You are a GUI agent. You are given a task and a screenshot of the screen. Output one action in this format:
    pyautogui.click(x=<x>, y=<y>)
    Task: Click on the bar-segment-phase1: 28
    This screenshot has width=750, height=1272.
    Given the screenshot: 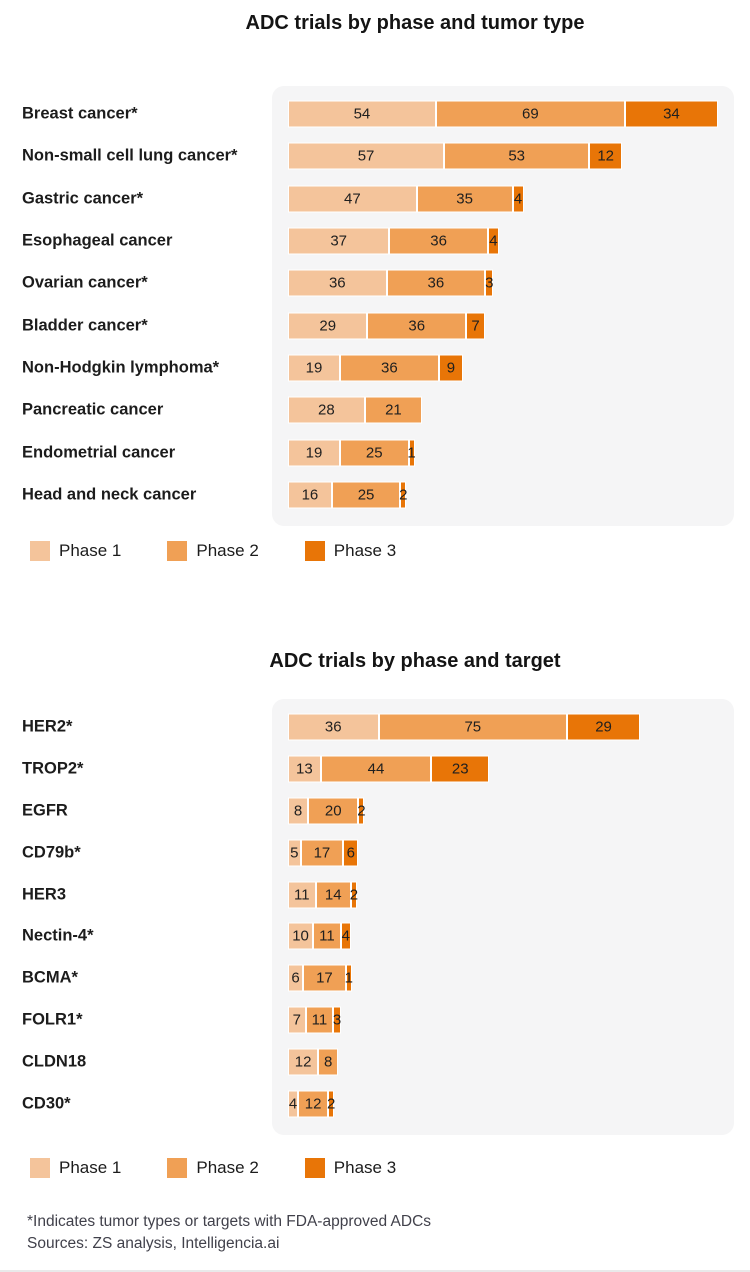 What is the action you would take?
    pyautogui.click(x=326, y=410)
    